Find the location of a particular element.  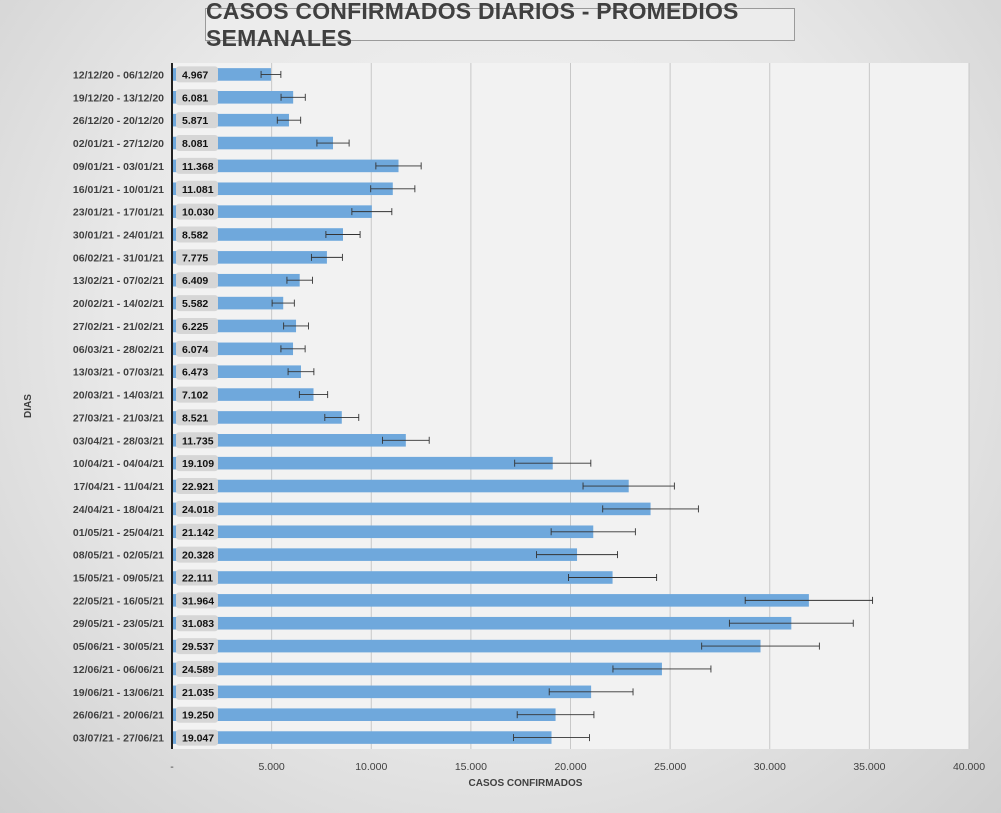

data-label: 7.102 is located at coordinates (195, 396).